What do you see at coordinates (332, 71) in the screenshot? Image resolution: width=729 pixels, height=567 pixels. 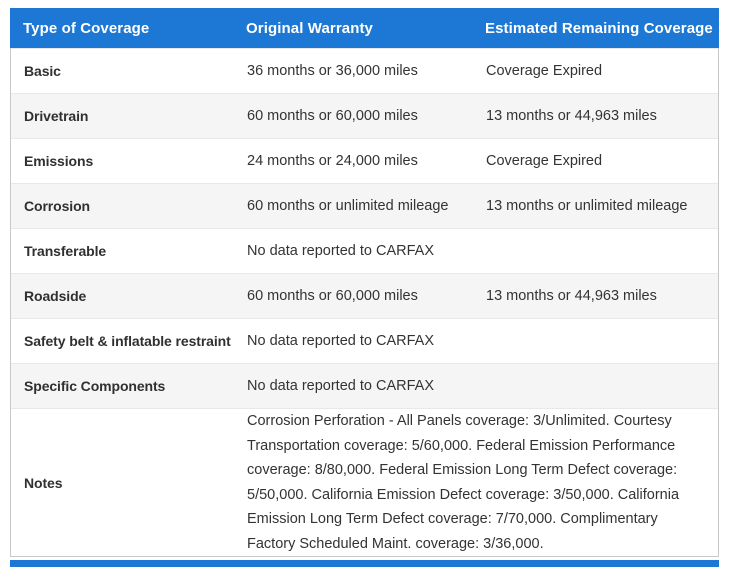 I see `original-warranty-cell: 36 months or 36,000 miles` at bounding box center [332, 71].